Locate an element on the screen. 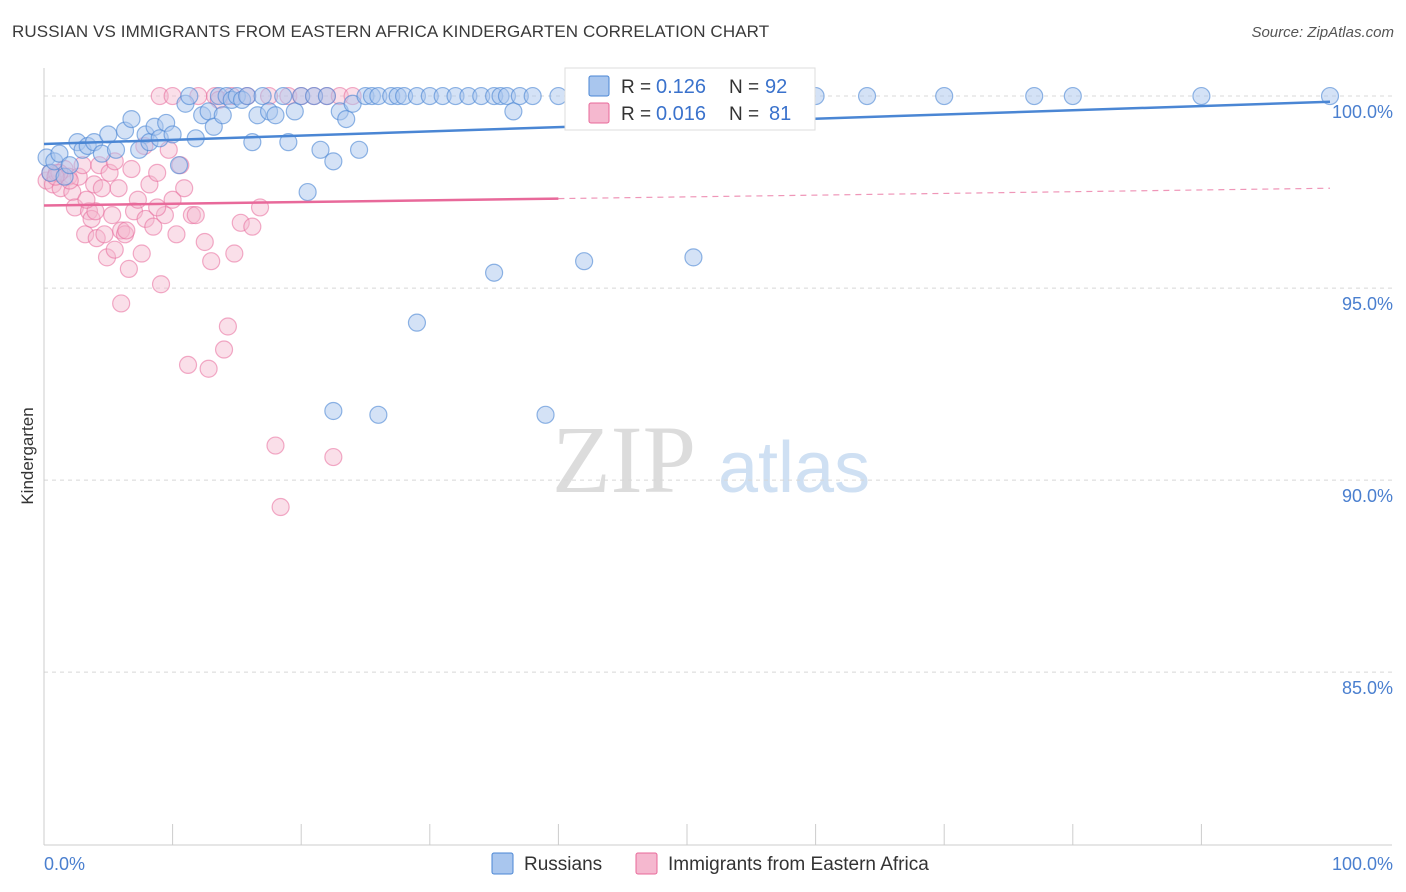 This screenshot has width=1406, height=892. bottom-legend-swatch-eastern-africa is located at coordinates (646, 863).